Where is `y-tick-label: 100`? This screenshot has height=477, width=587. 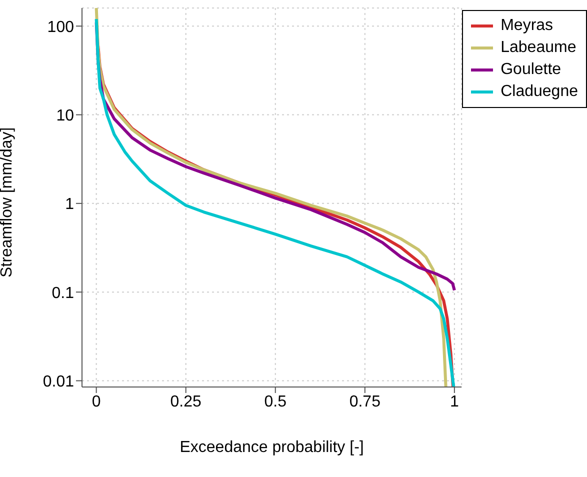 y-tick-label: 100 is located at coordinates (60, 27).